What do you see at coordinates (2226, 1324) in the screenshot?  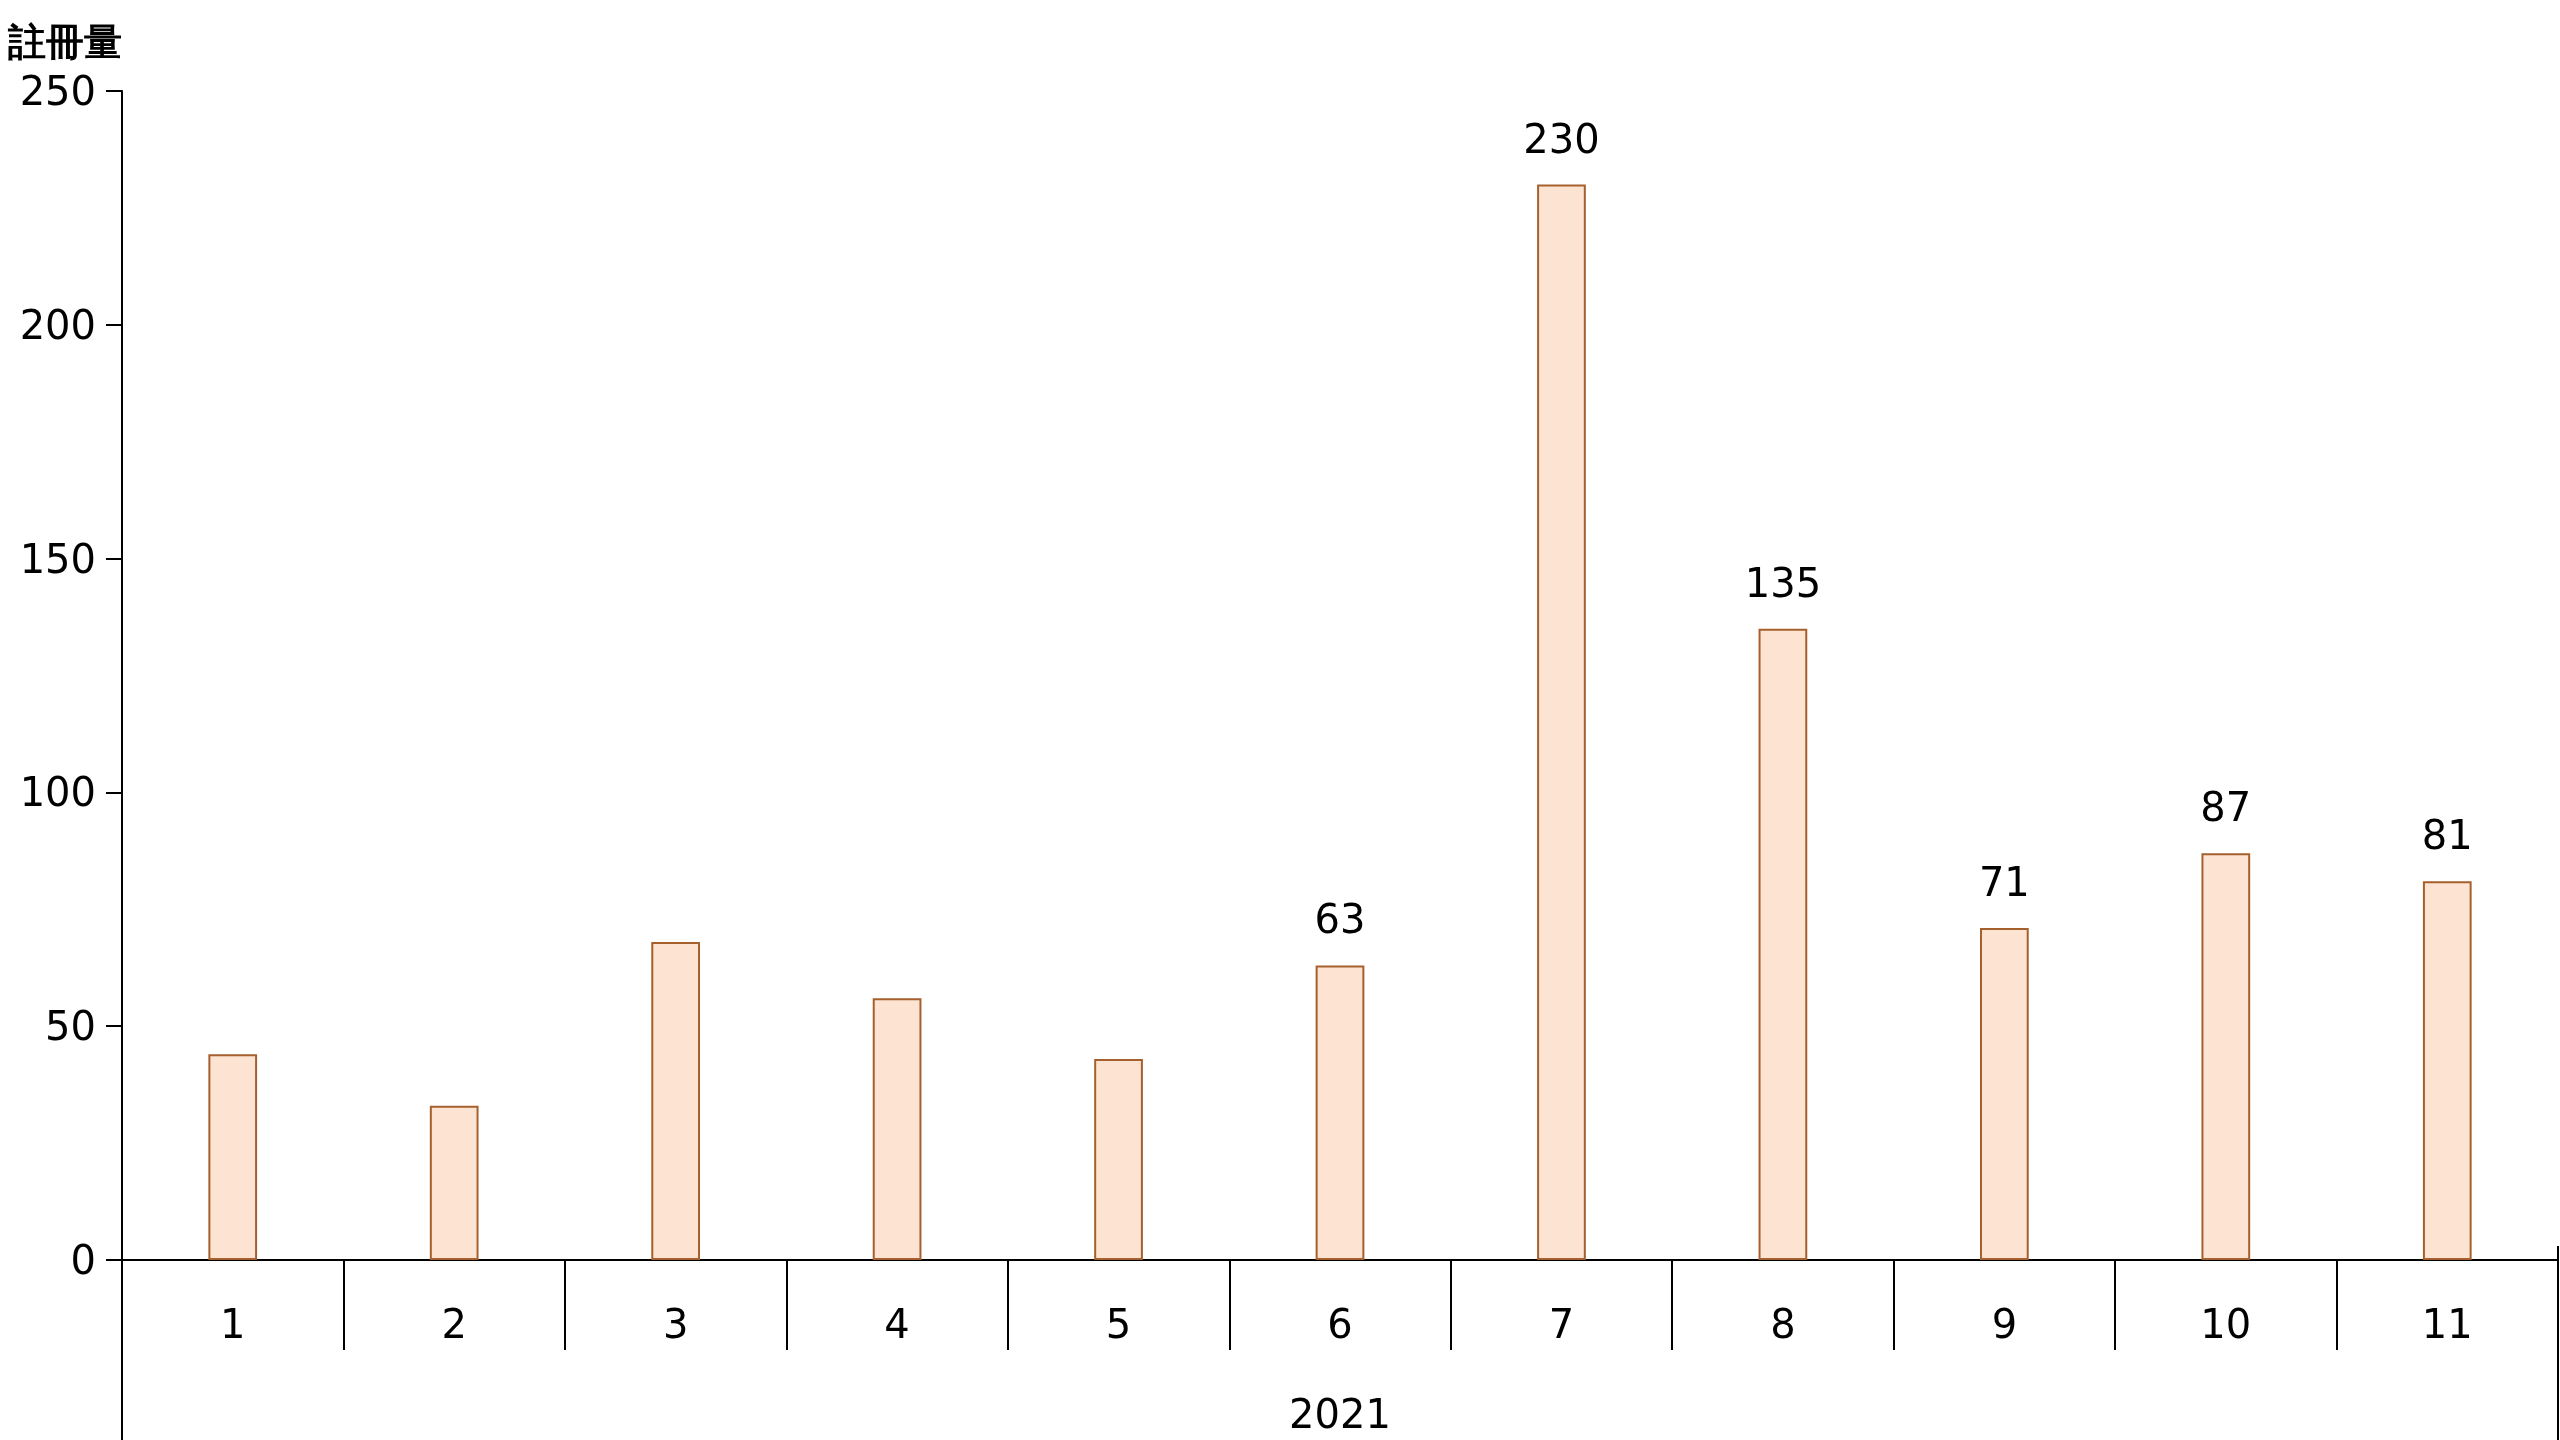 I see `x-tick-label: 10` at bounding box center [2226, 1324].